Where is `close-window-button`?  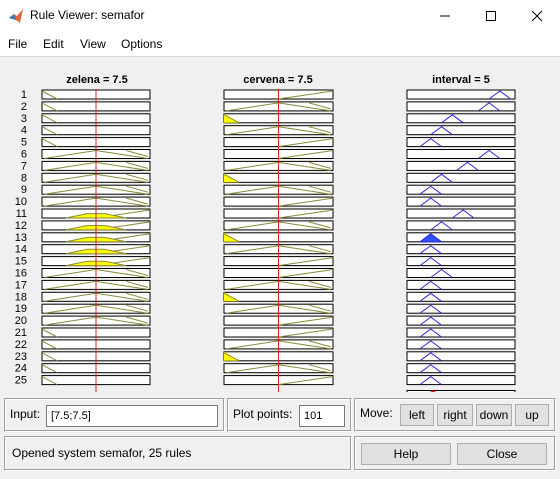
close-window-button is located at coordinates (537, 16).